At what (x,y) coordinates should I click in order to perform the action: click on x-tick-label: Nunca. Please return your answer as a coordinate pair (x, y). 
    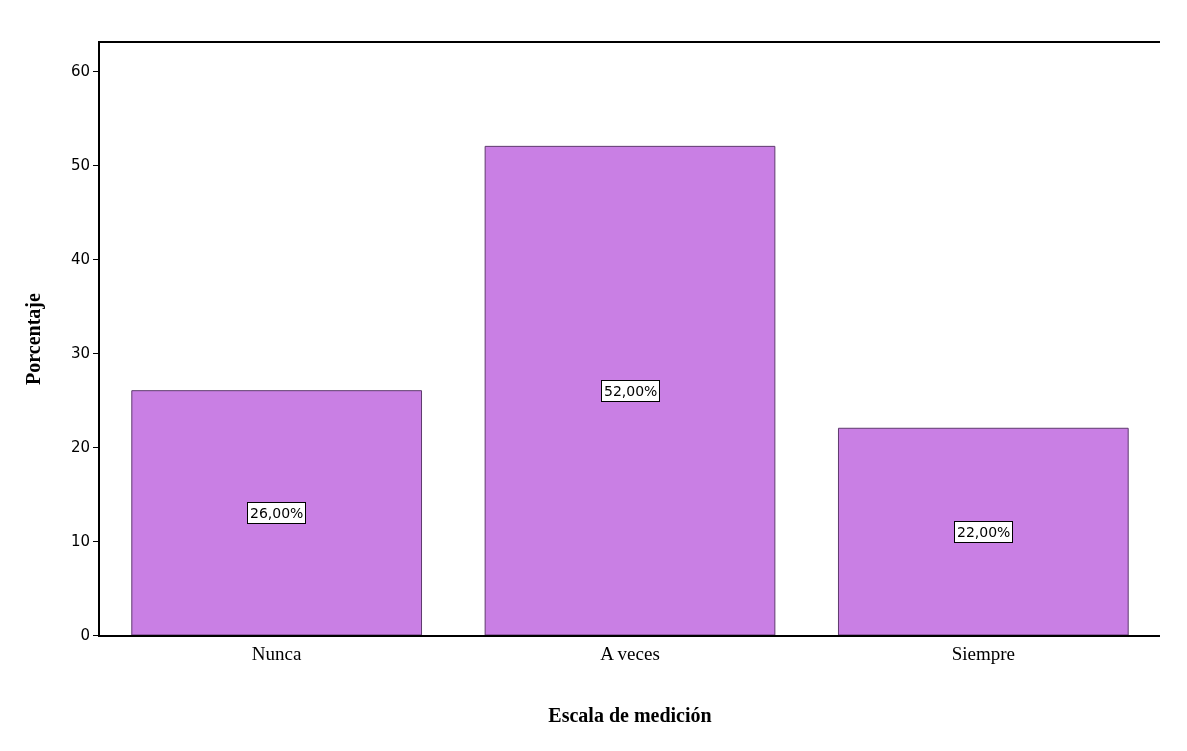
    Looking at the image, I should click on (277, 653).